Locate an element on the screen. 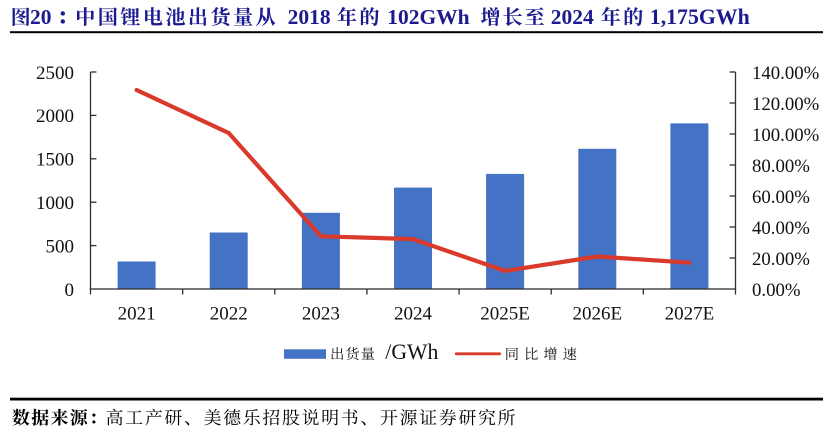 The width and height of the screenshot is (832, 438). svg-text: 102GWh is located at coordinates (428, 17).